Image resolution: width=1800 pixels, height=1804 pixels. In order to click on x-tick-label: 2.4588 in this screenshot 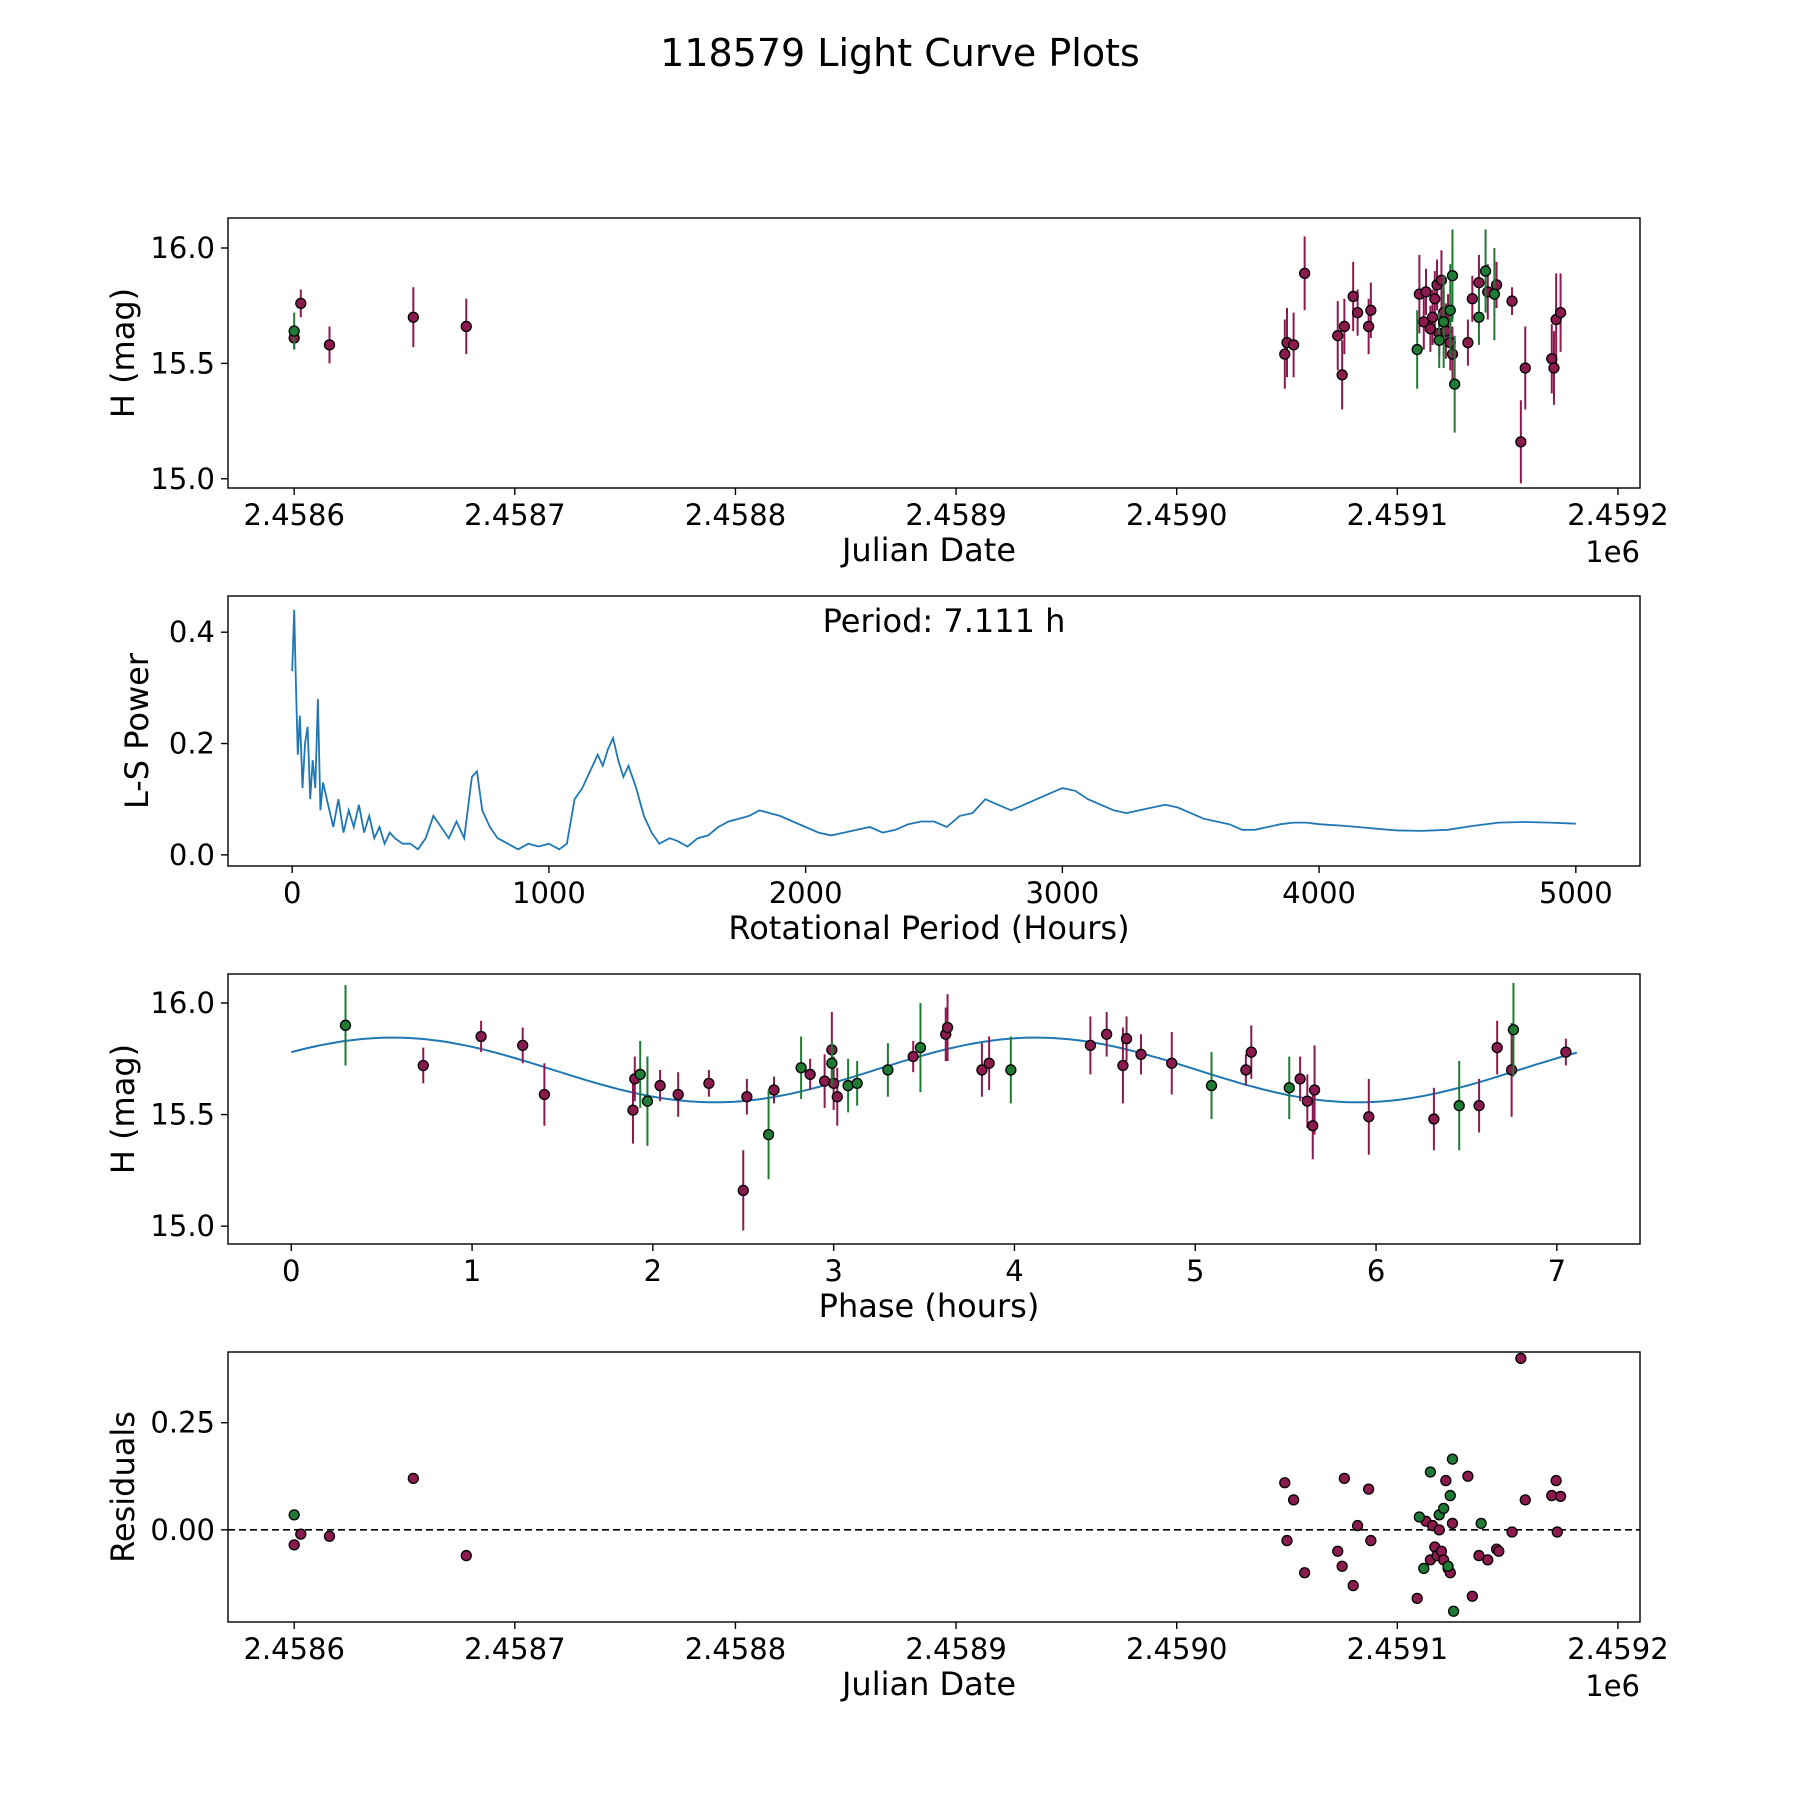, I will do `click(735, 1649)`.